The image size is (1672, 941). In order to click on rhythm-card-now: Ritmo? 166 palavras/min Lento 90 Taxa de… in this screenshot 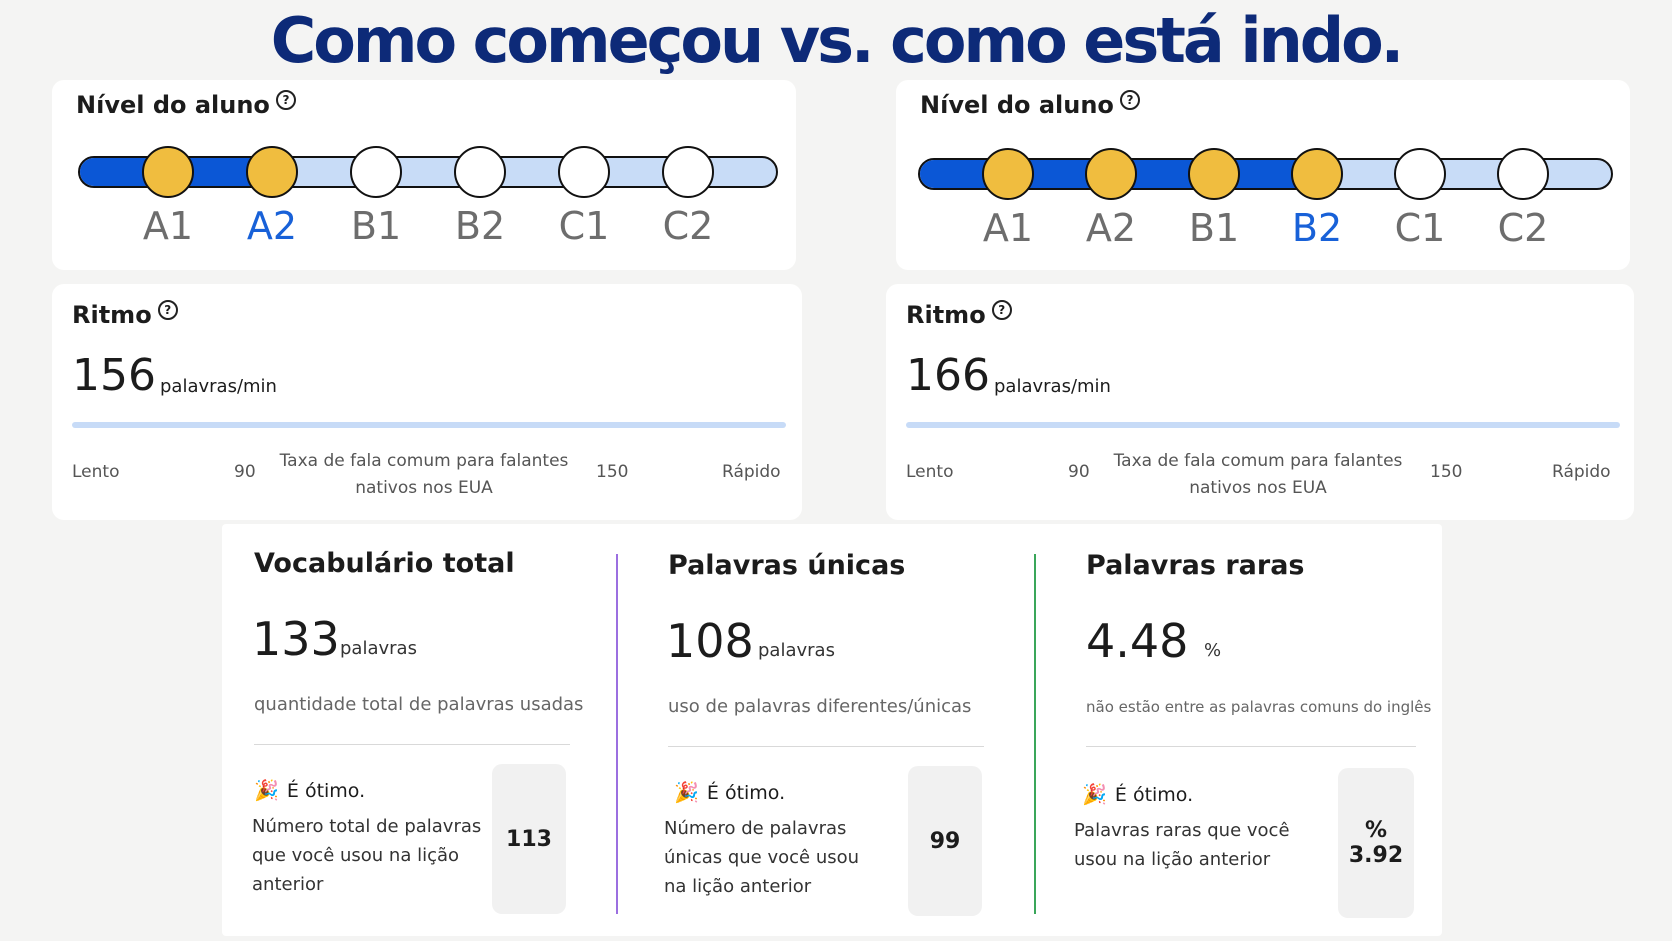, I will do `click(1260, 402)`.